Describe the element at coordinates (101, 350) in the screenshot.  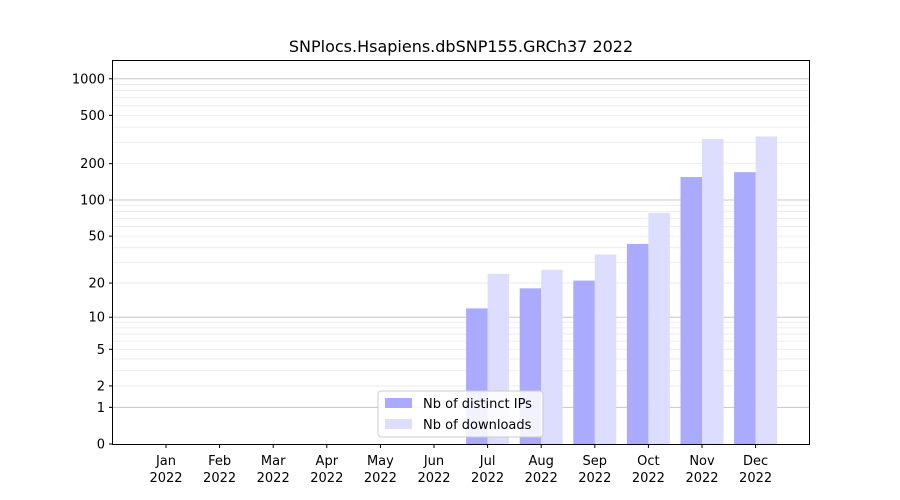
I see `y-tick-label: 5` at that location.